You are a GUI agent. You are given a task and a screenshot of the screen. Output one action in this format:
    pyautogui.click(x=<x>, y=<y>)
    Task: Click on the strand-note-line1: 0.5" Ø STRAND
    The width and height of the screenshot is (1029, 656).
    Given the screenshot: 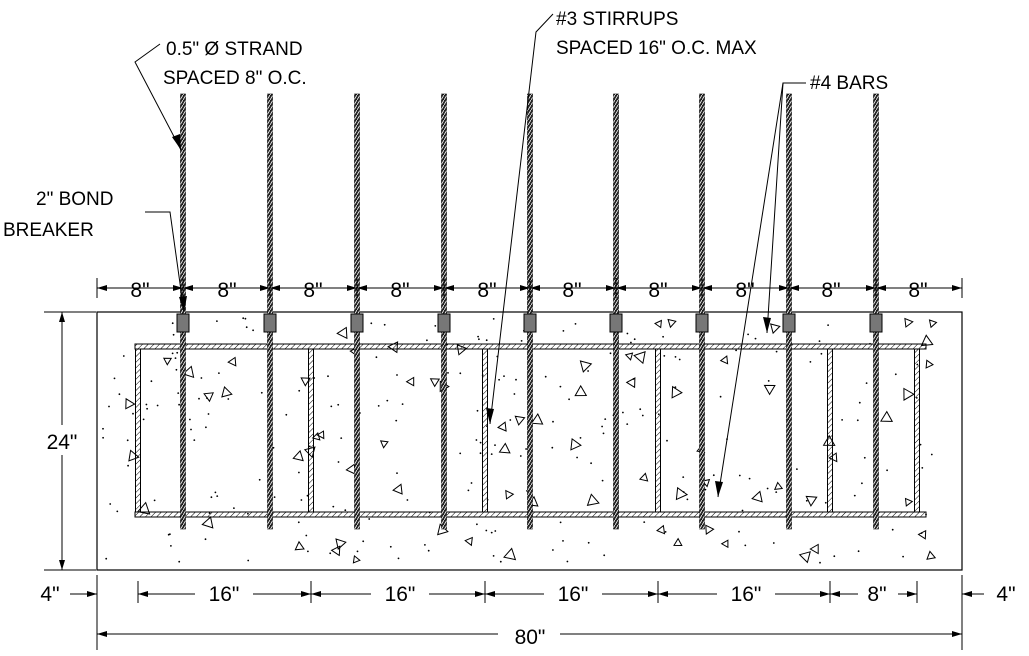 What is the action you would take?
    pyautogui.click(x=234, y=49)
    